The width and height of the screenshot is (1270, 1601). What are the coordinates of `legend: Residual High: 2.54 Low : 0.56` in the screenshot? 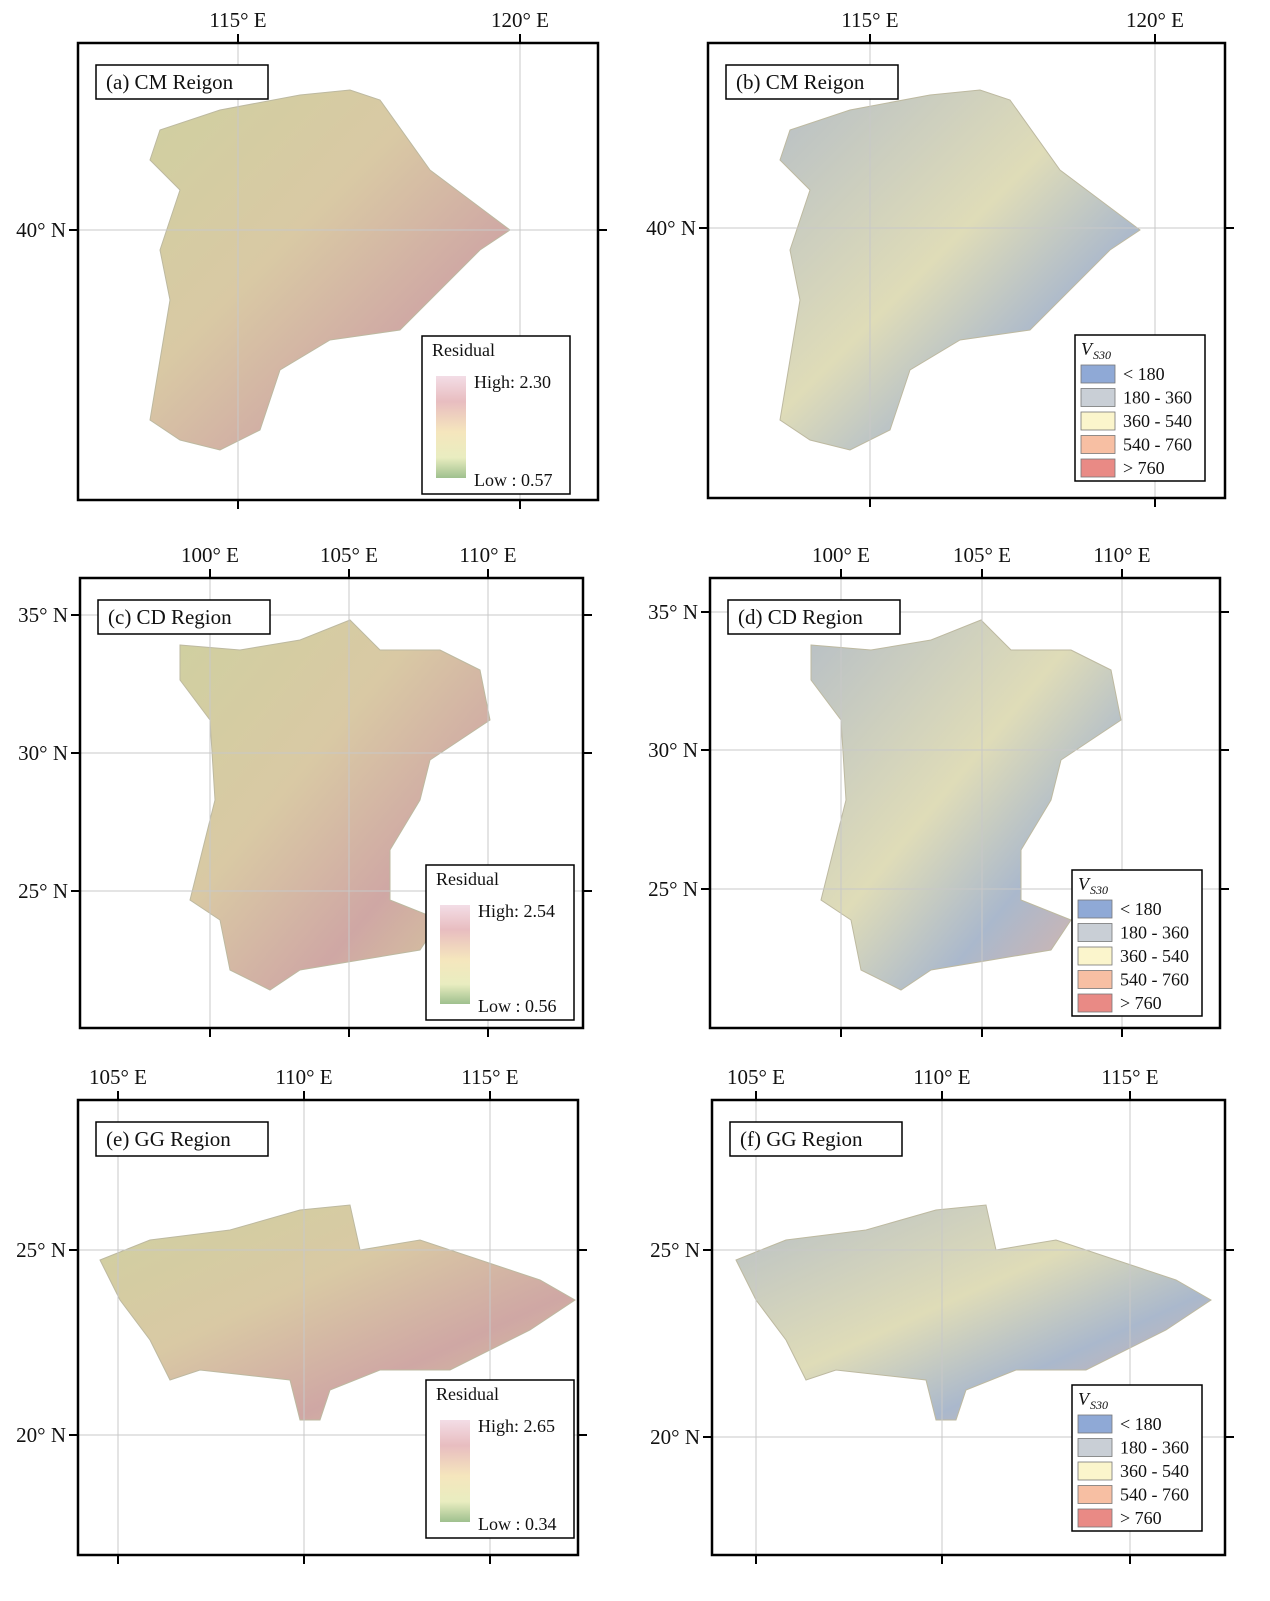 It's located at (500, 942).